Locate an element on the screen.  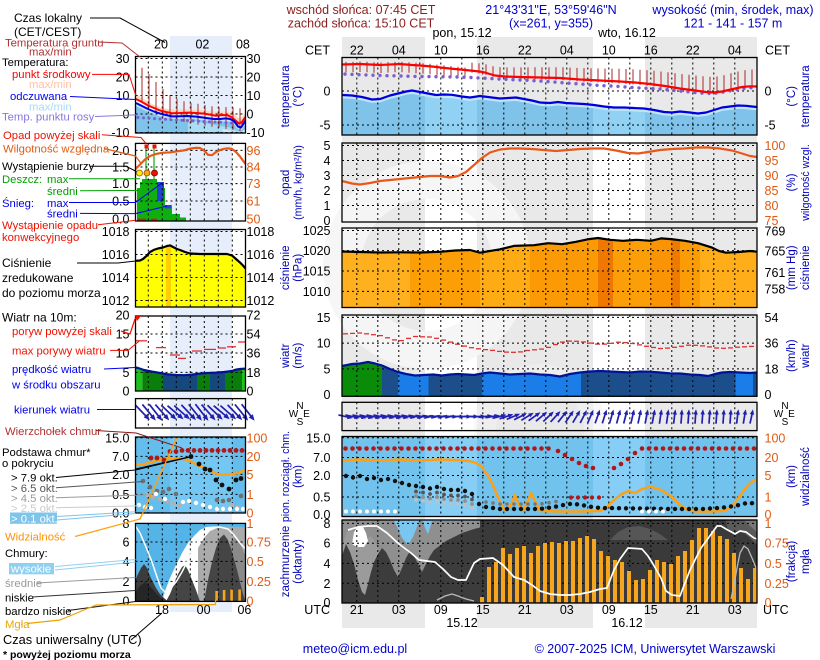
svg-text: Mgła is located at coordinates (17, 625).